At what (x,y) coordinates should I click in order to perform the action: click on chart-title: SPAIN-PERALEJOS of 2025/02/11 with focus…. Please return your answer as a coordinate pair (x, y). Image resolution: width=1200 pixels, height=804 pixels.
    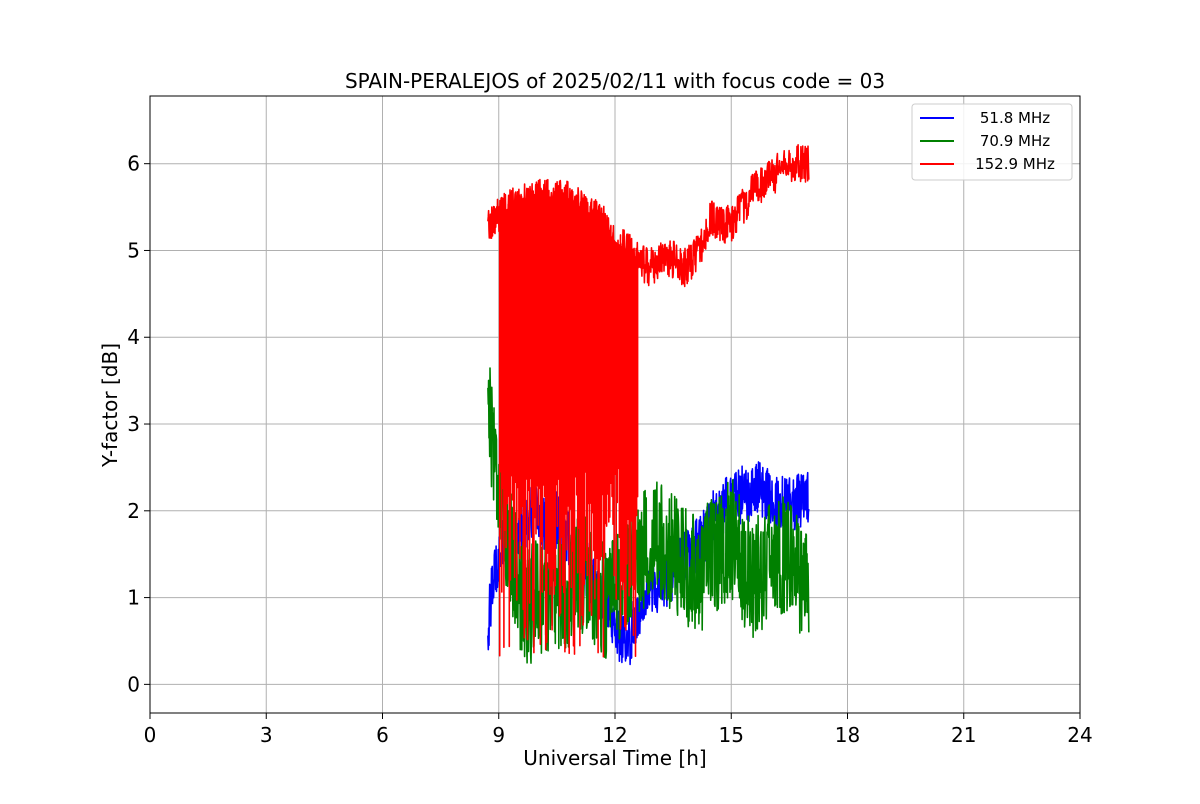
    Looking at the image, I should click on (615, 81).